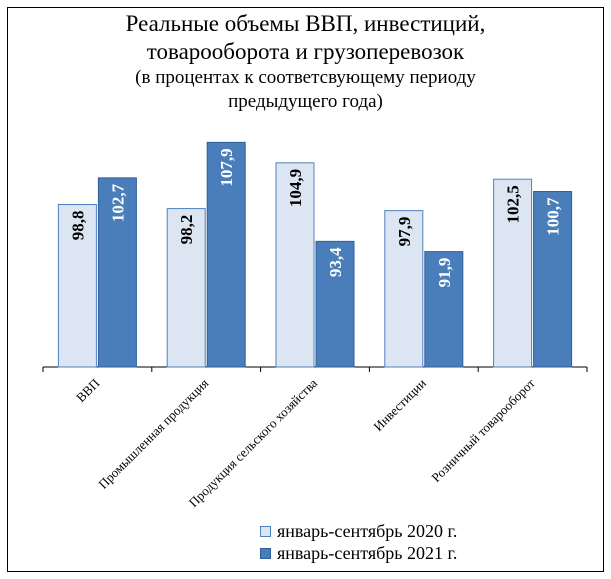 The width and height of the screenshot is (611, 579). Describe the element at coordinates (305, 77) in the screenshot. I see `chart-subtitle-line-1: (в процентах к соответсвующему периоду` at that location.